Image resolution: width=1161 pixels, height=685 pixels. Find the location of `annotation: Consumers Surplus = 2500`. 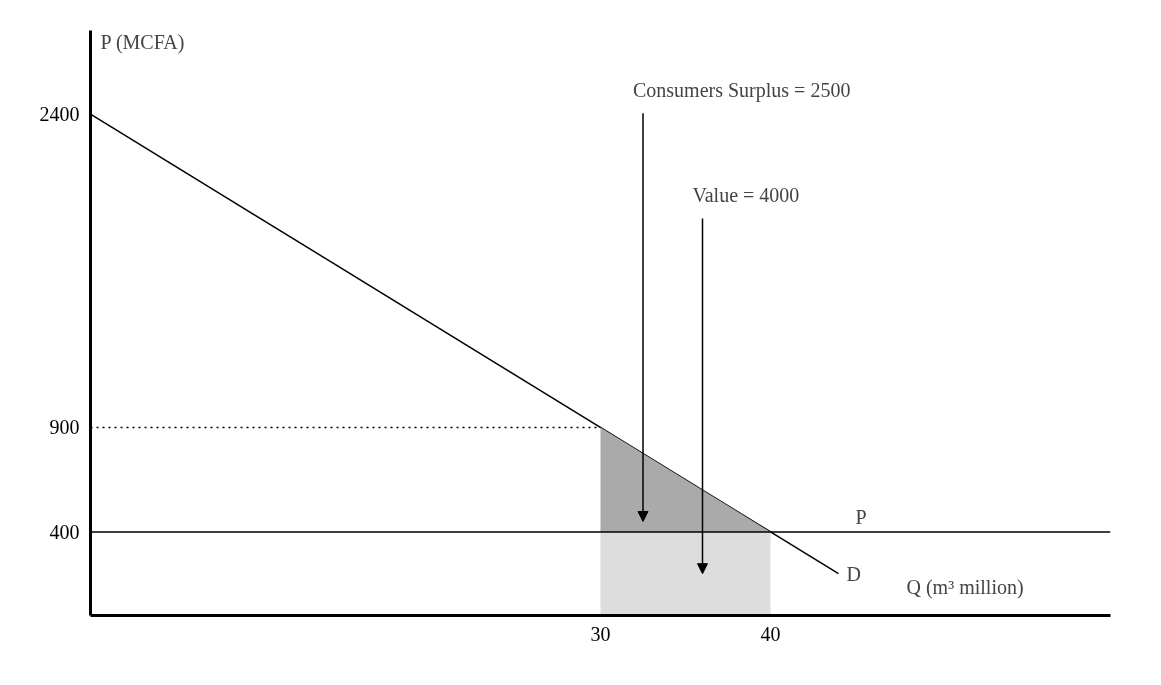

annotation: Consumers Surplus = 2500 is located at coordinates (742, 90).